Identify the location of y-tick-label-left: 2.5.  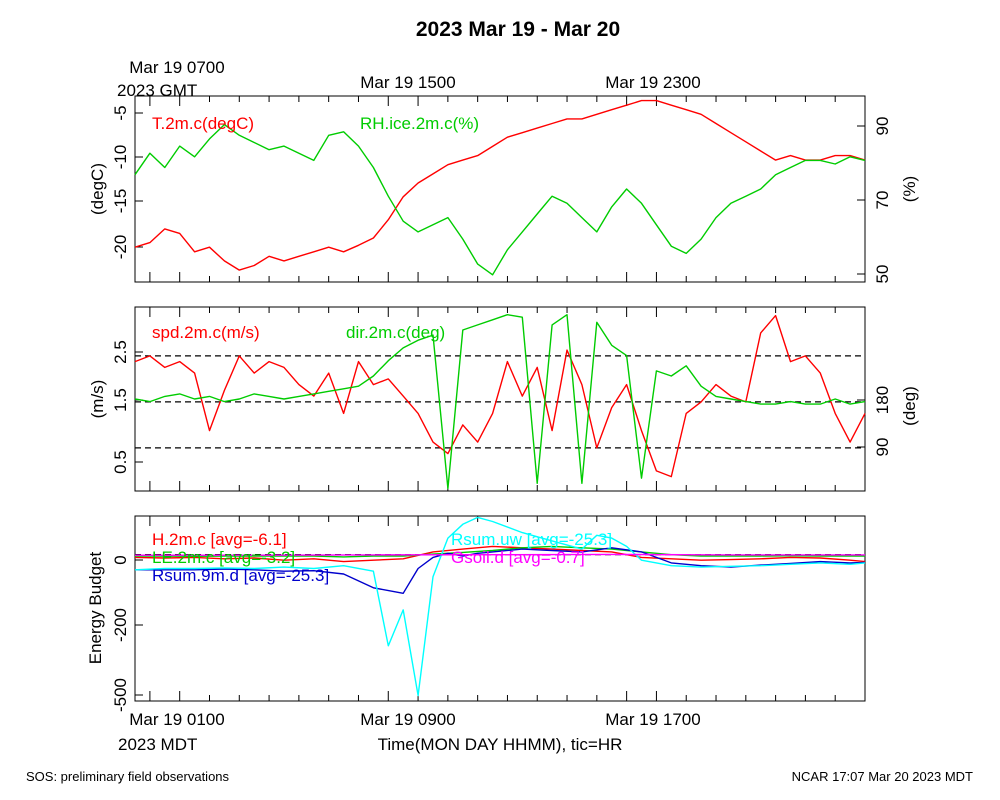
(120, 352).